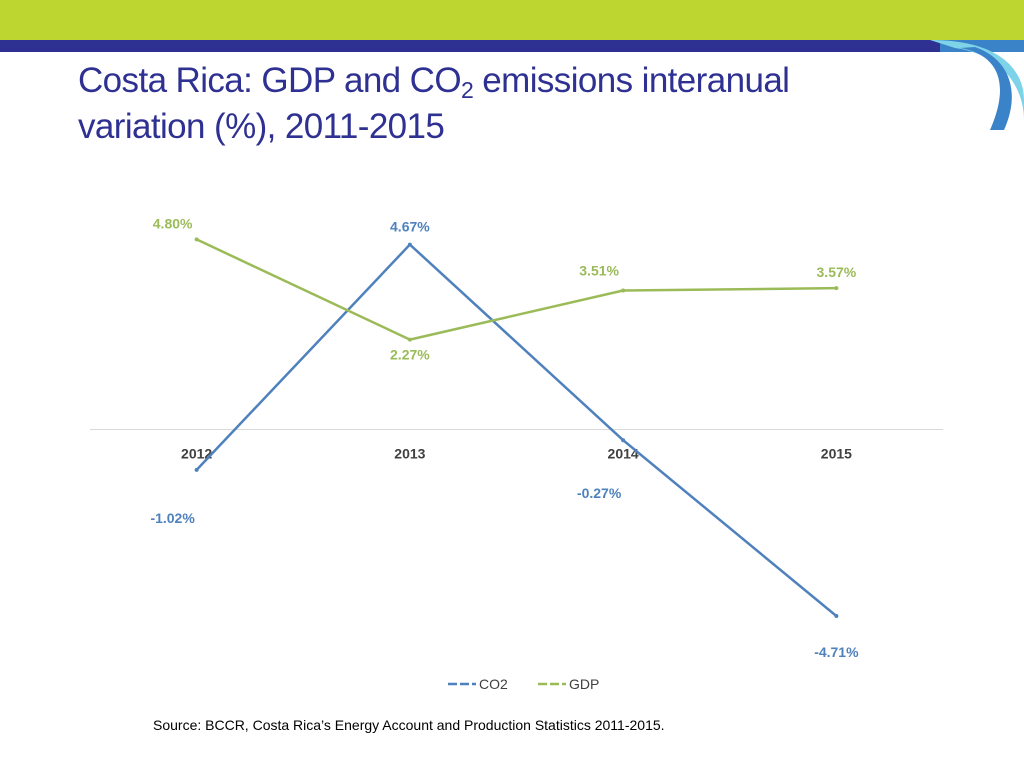 The width and height of the screenshot is (1024, 768). Describe the element at coordinates (599, 493) in the screenshot. I see `co2-data-label-2014: -0.27%` at that location.